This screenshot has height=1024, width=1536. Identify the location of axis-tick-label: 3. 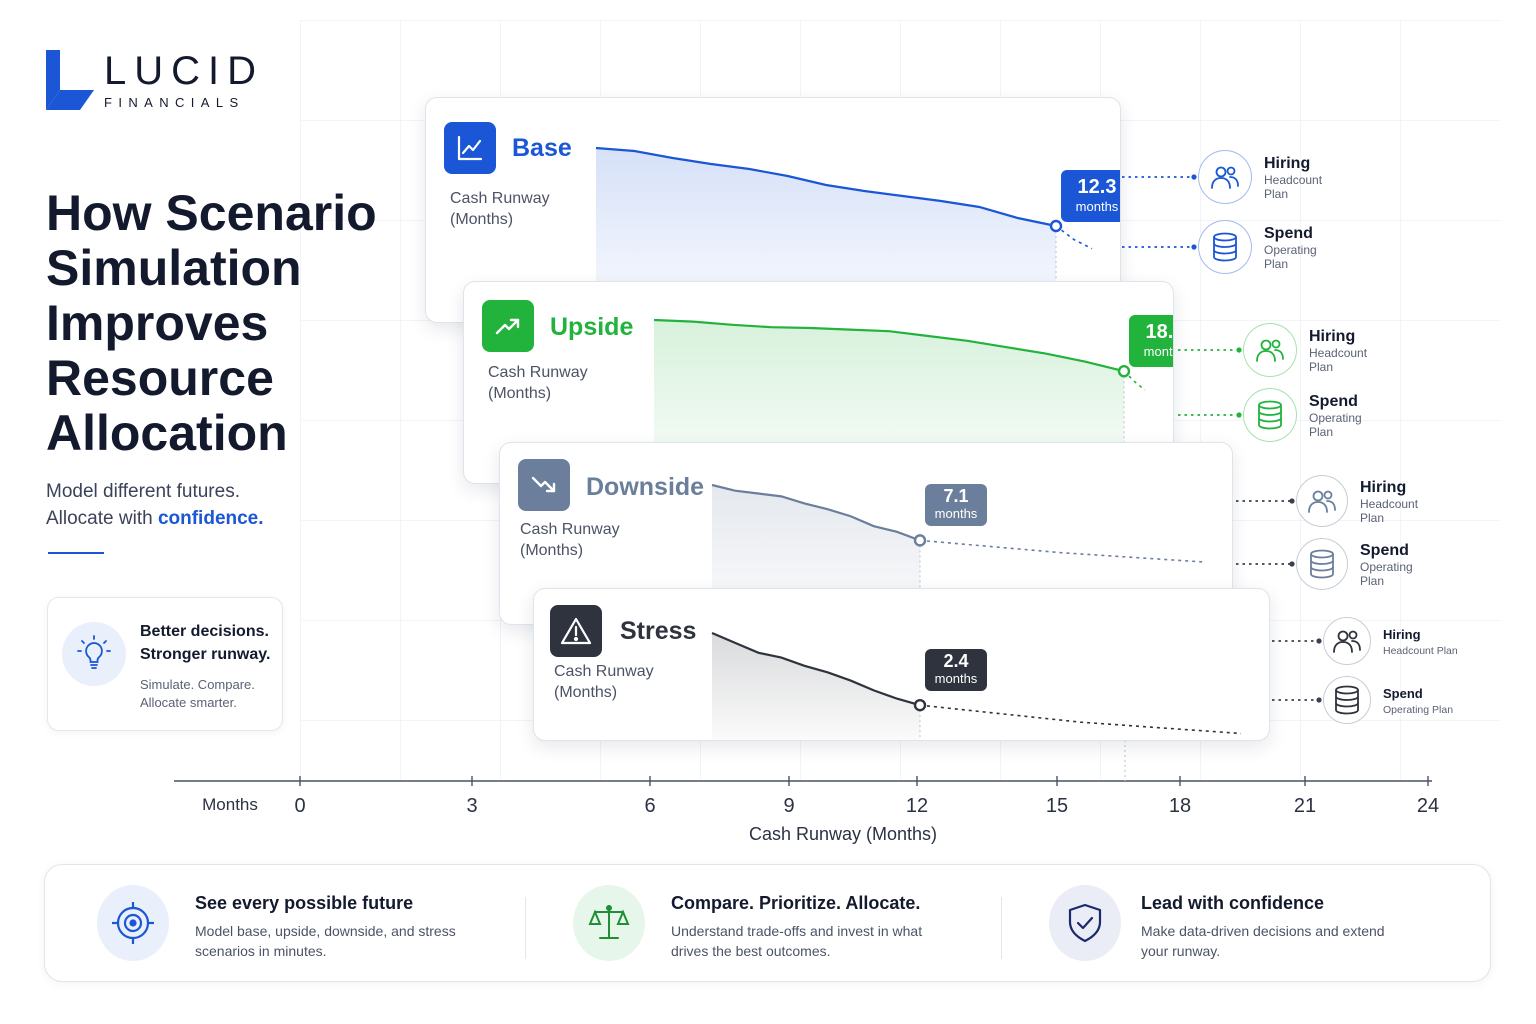
(471, 806).